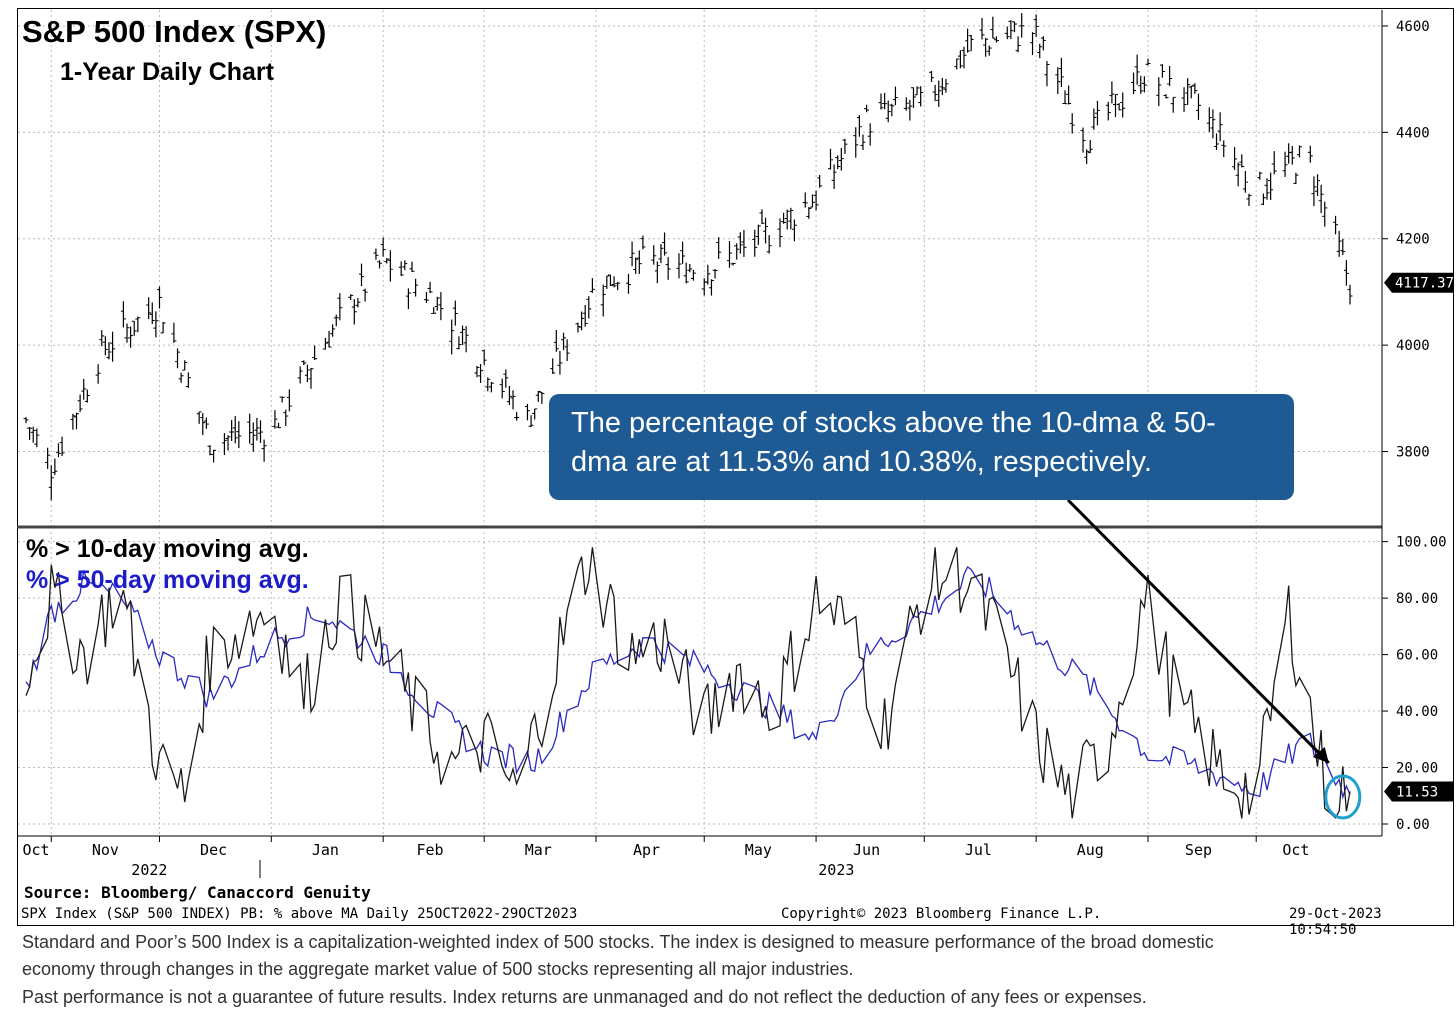  Describe the element at coordinates (941, 914) in the screenshot. I see `footer-center: Copyright© 2023 Bloomberg Finance L.P.` at that location.